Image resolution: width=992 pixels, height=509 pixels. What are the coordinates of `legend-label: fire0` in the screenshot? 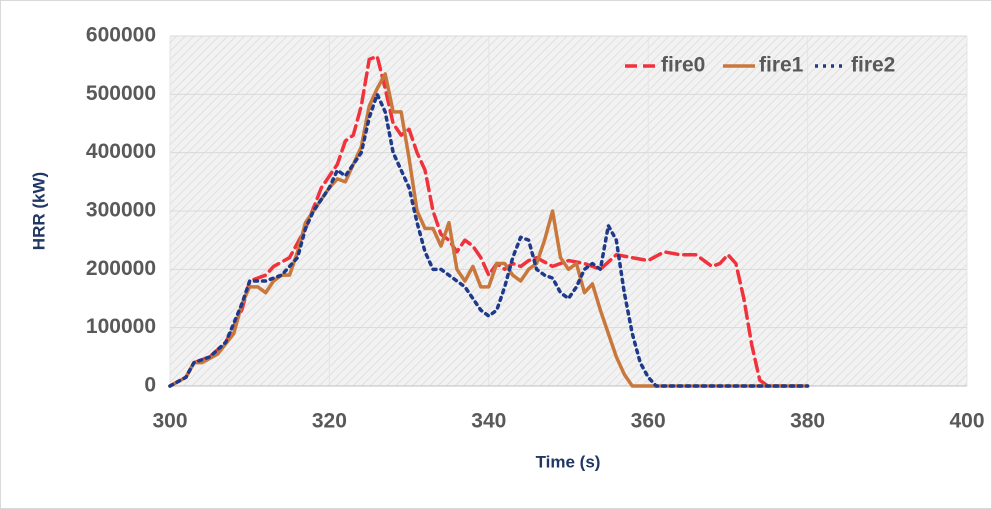 It's located at (683, 65).